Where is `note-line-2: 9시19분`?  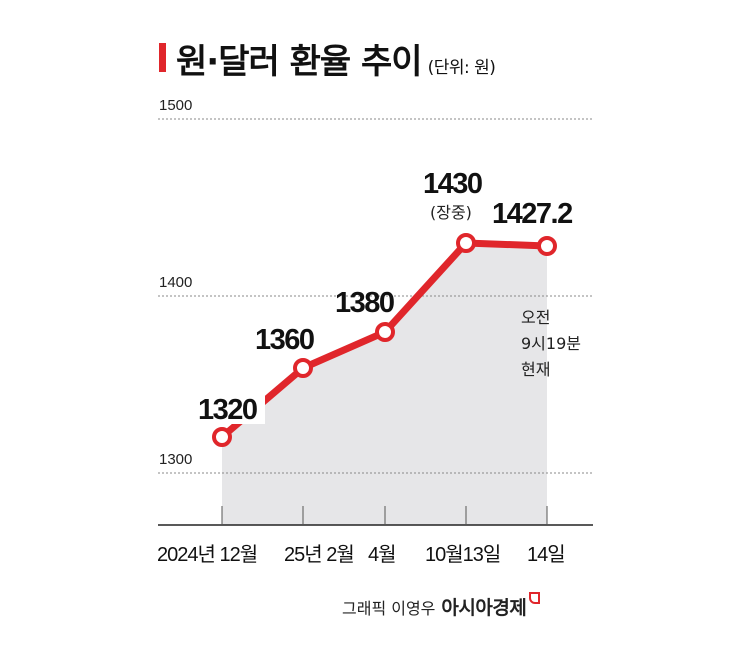 note-line-2: 9시19분 is located at coordinates (551, 343).